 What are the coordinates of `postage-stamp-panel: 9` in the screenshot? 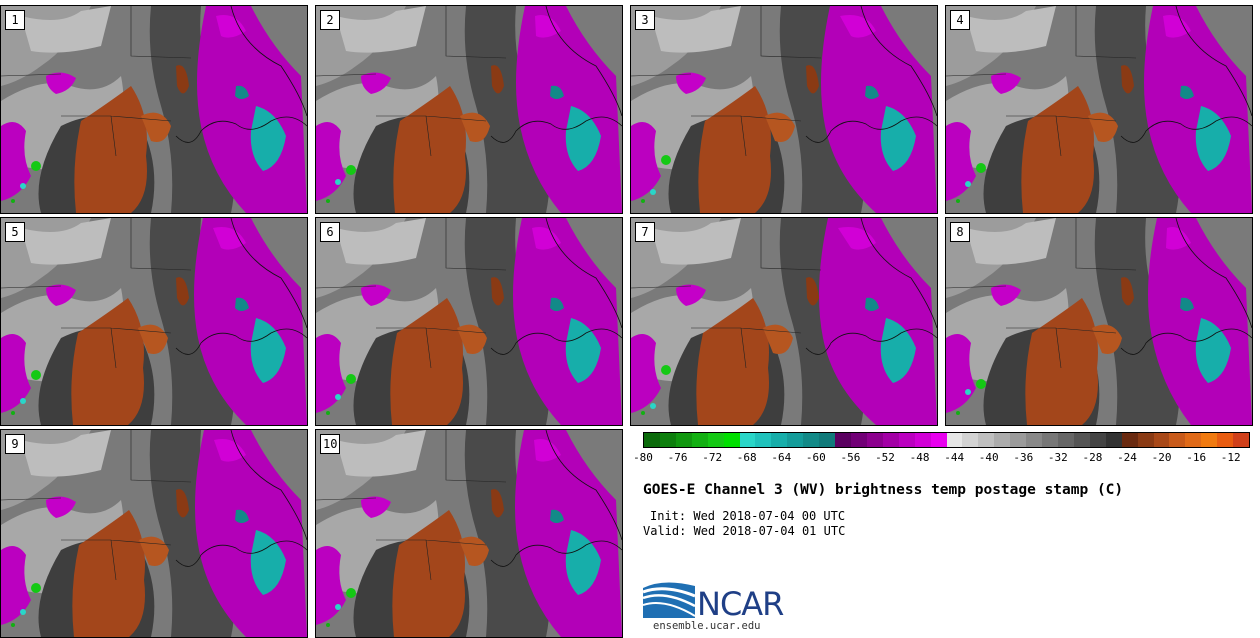 It's located at (154, 533).